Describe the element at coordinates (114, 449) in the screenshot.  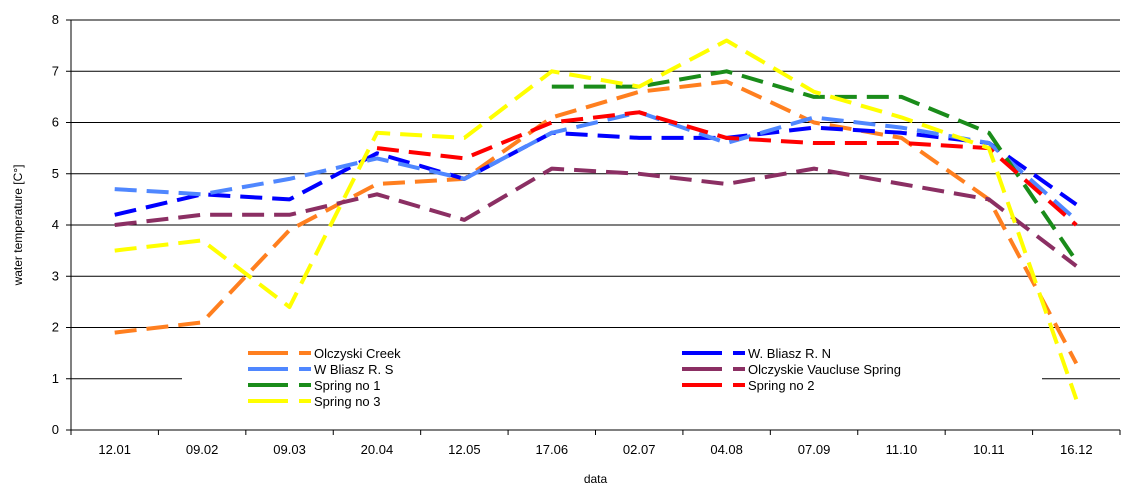
I see `x-tick-label: 12.01` at that location.